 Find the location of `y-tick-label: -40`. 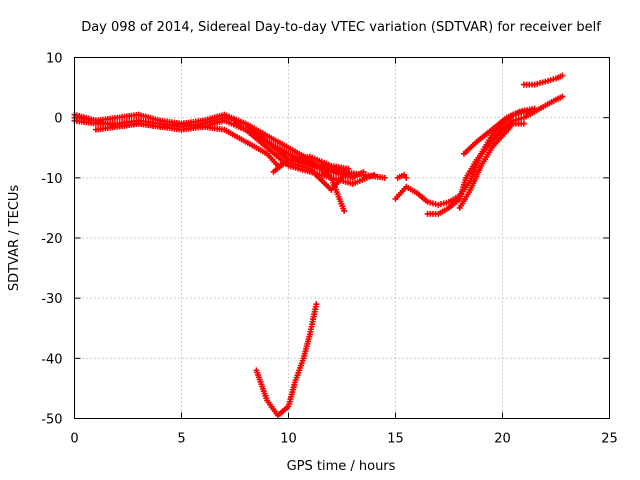

y-tick-label: -40 is located at coordinates (51, 359).